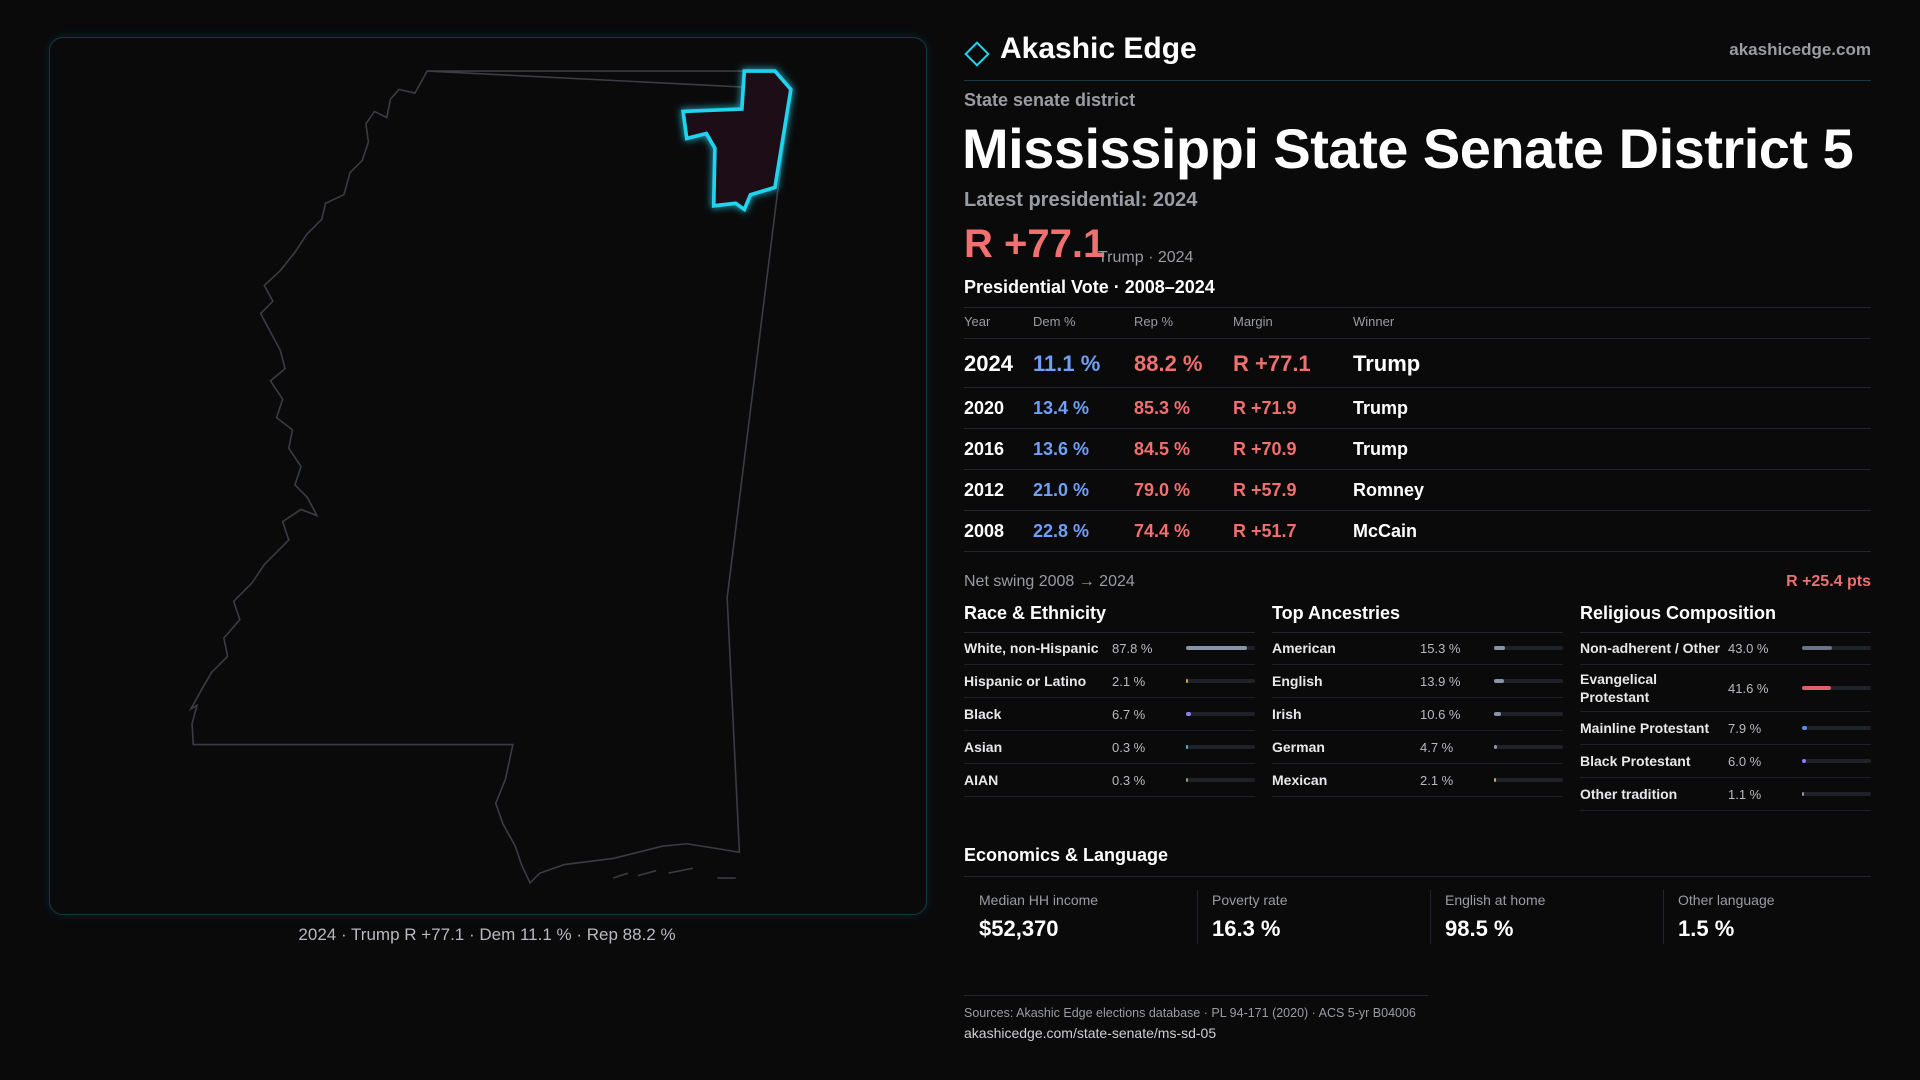 The height and width of the screenshot is (1080, 1920). What do you see at coordinates (1109, 681) in the screenshot?
I see `list-row: Hispanic or Latino 2.1 %` at bounding box center [1109, 681].